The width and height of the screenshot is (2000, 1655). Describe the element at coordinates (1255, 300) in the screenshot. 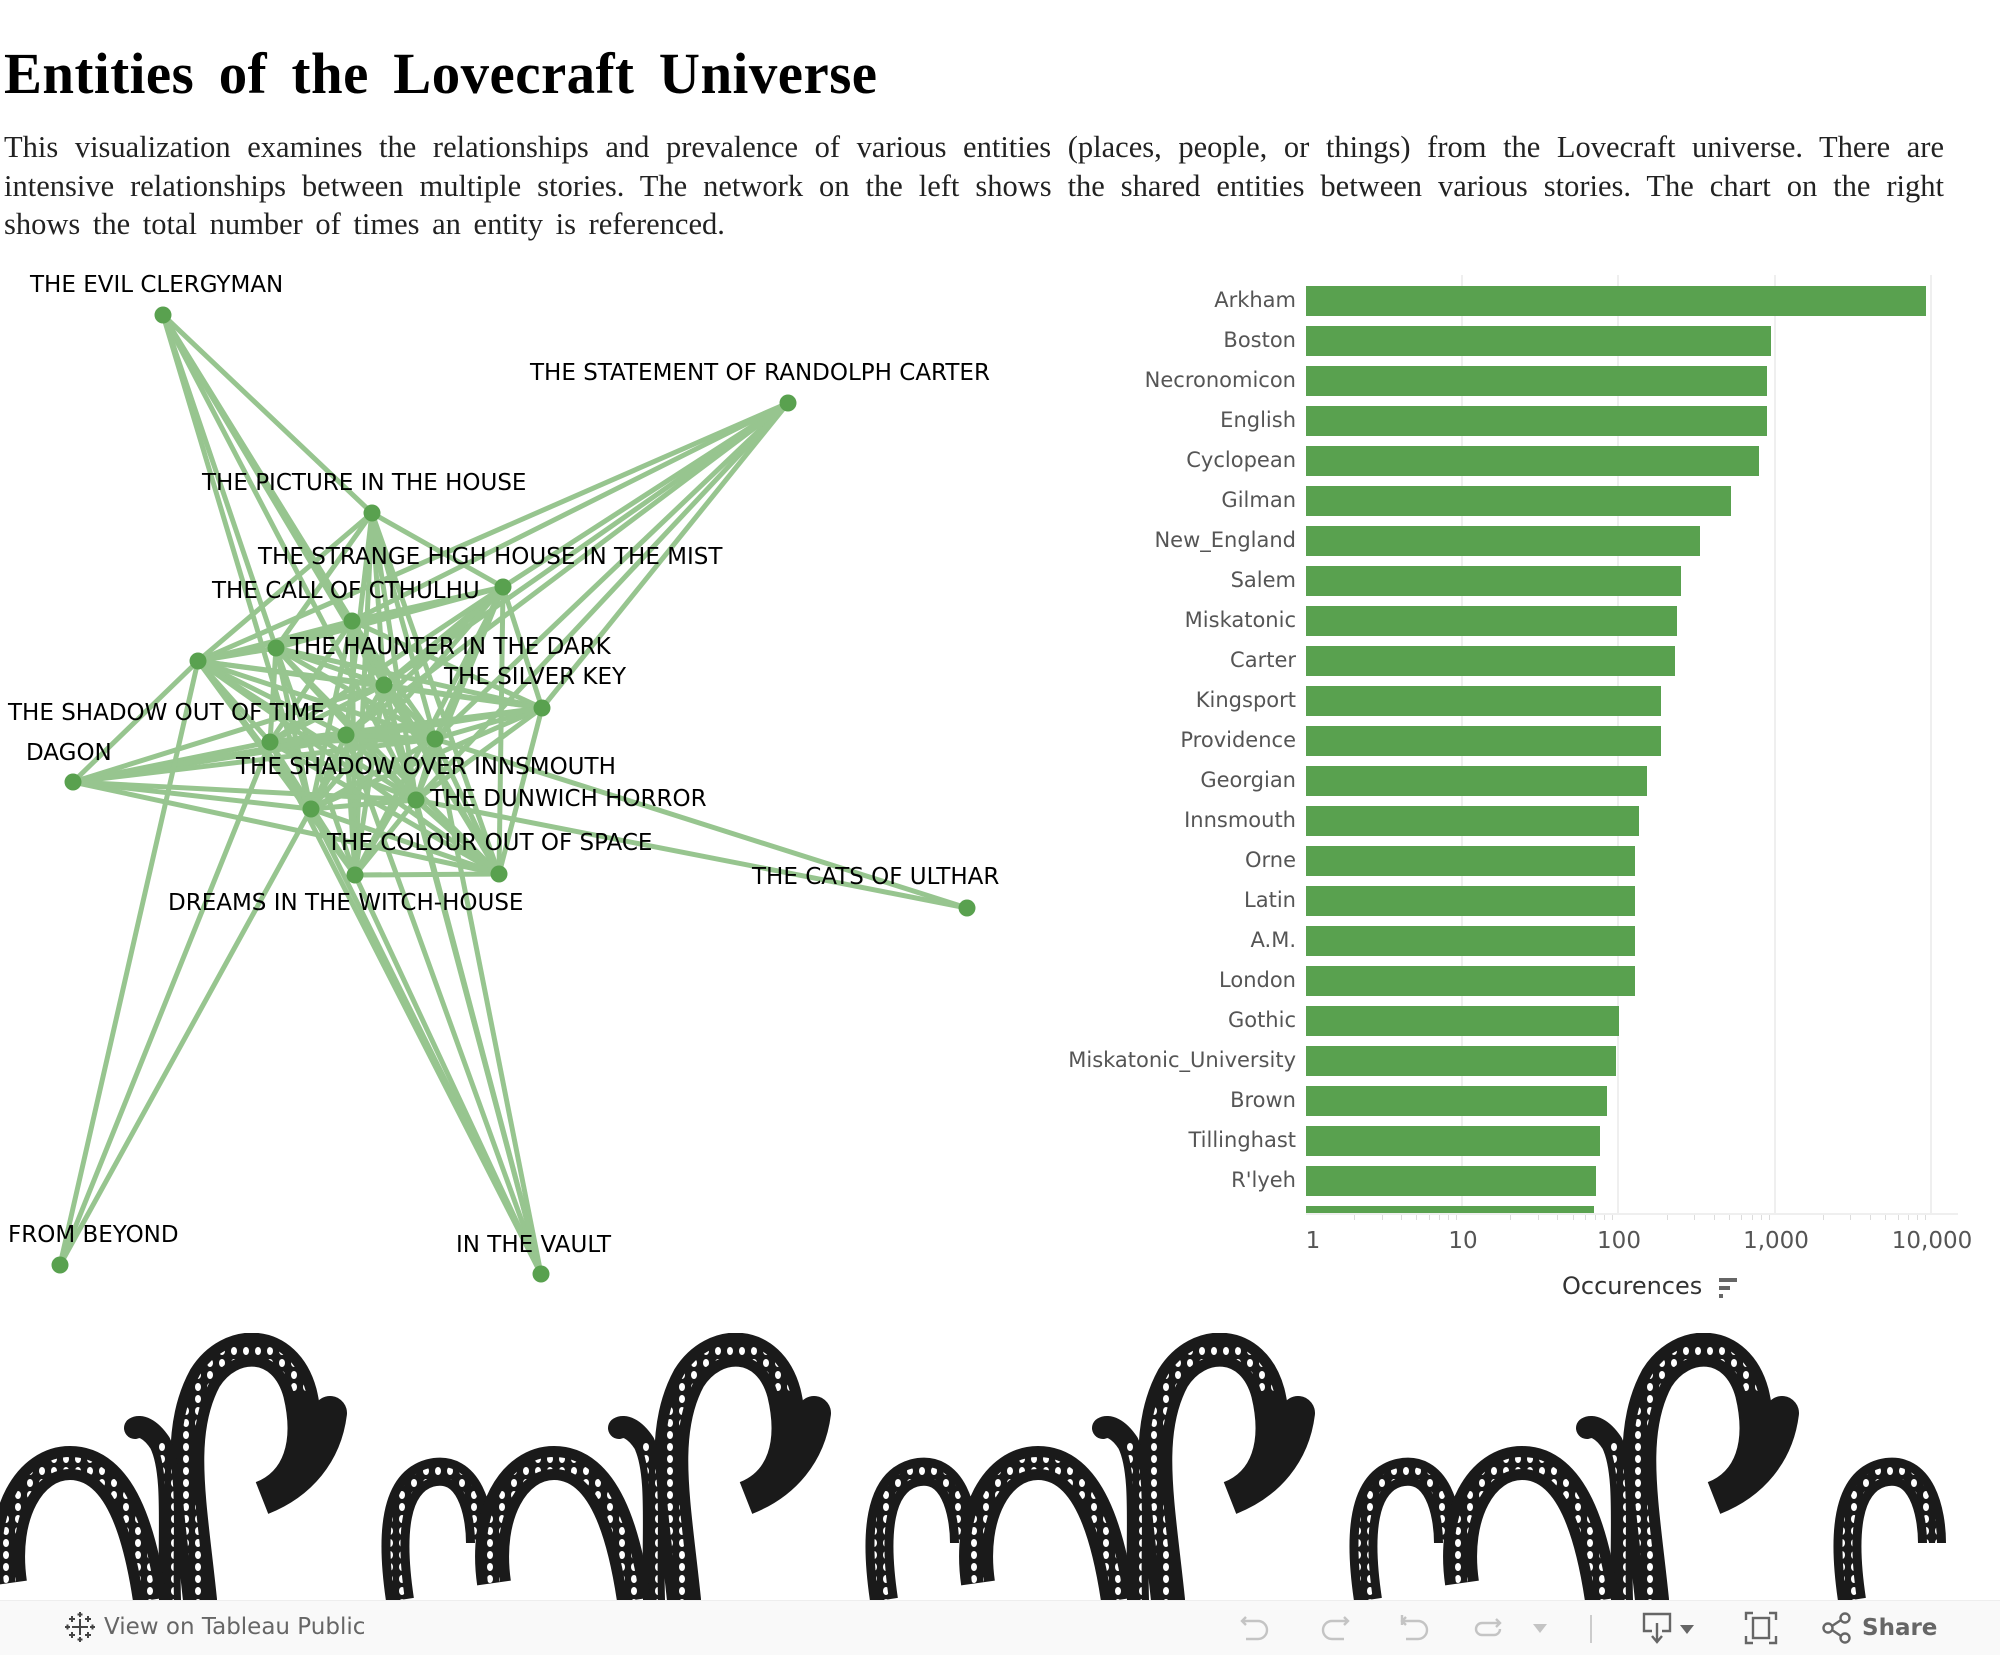

I see `bar-category-label: Arkham` at that location.